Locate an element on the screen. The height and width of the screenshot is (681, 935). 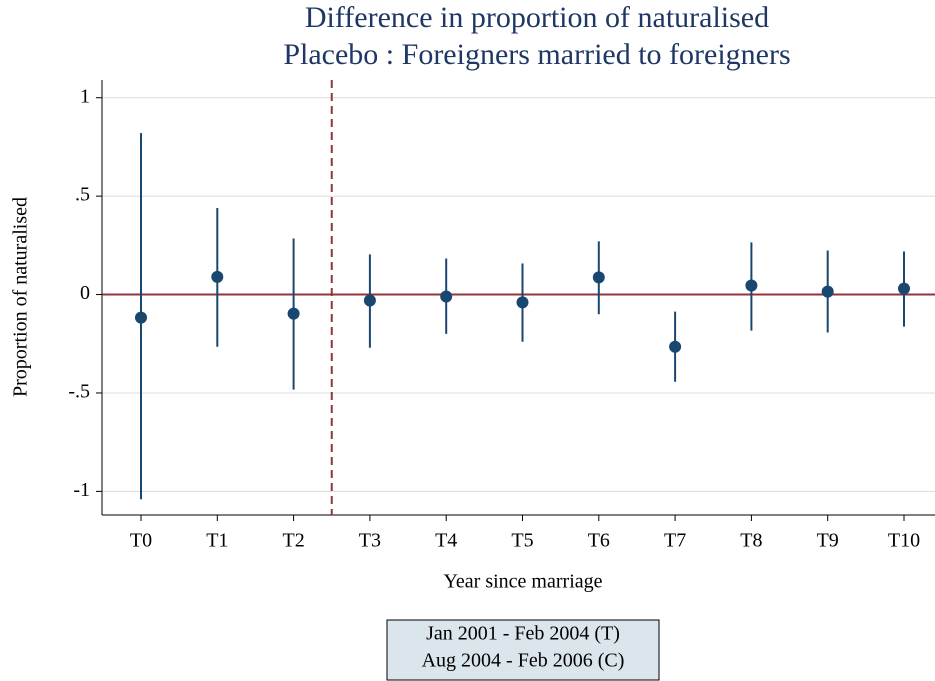
x-tick-label: T4 is located at coordinates (446, 541).